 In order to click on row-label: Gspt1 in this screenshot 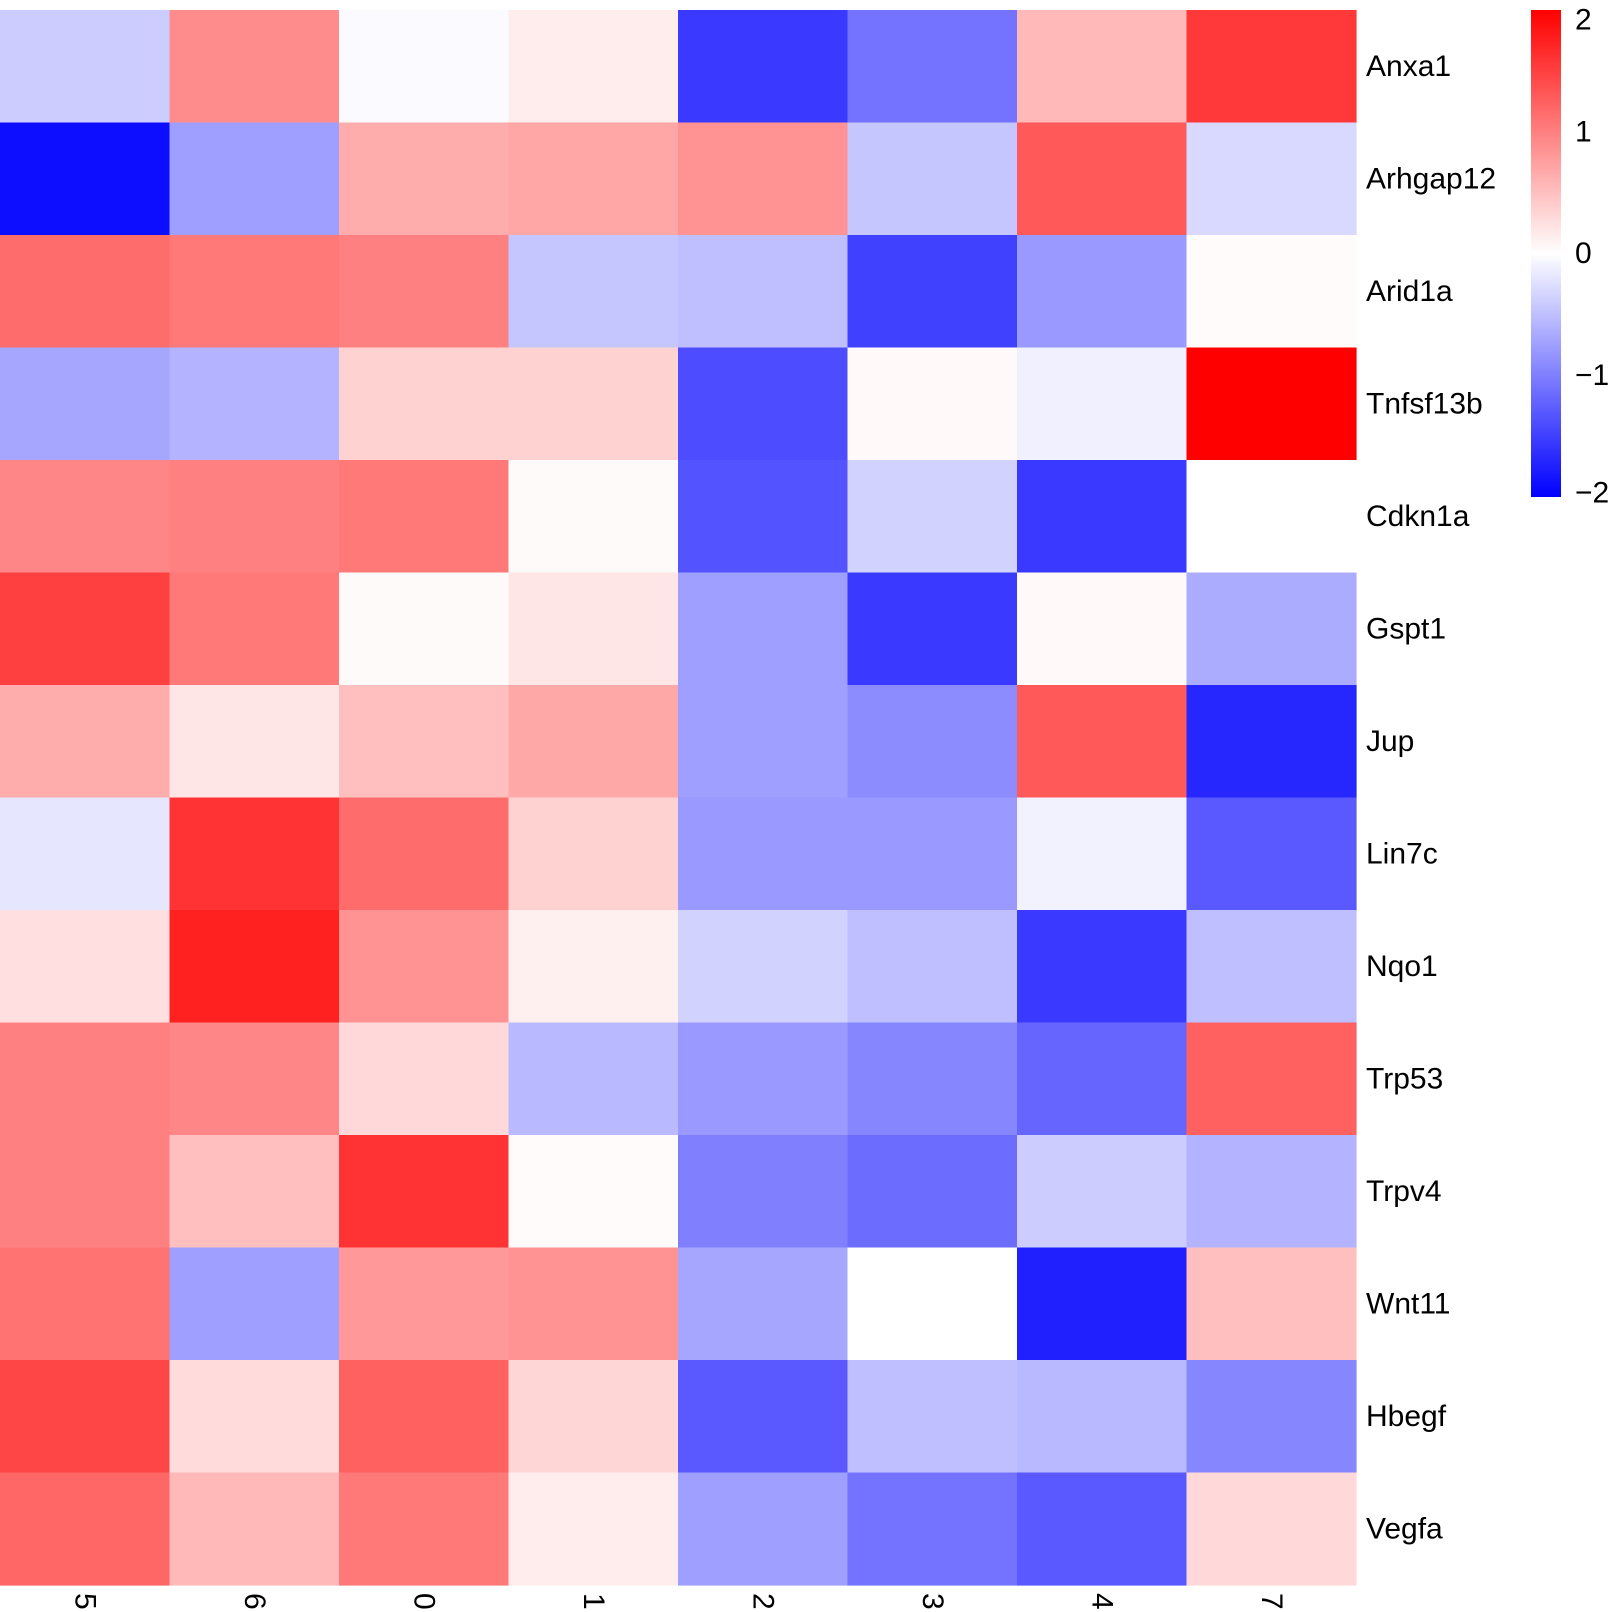, I will do `click(1406, 628)`.